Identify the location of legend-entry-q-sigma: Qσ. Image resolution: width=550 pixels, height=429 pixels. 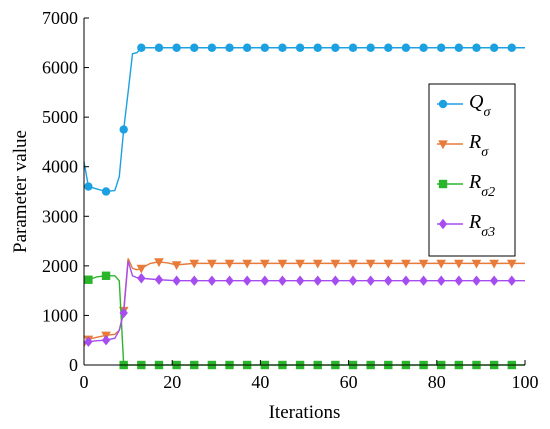
(464, 105).